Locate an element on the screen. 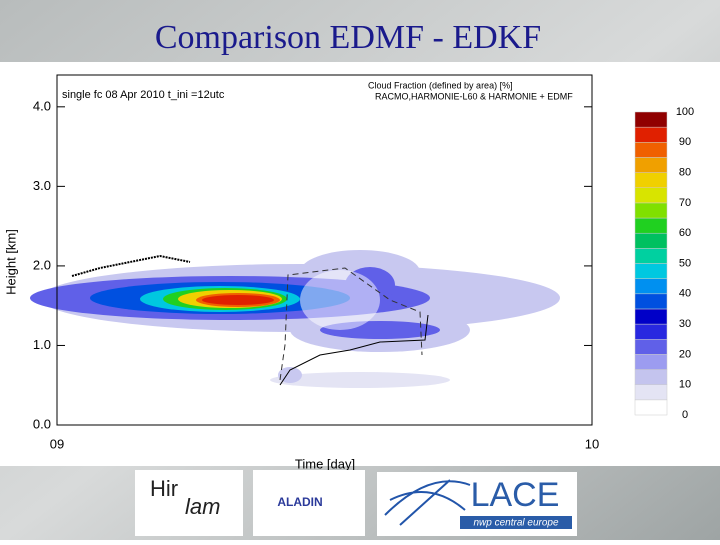 The width and height of the screenshot is (720, 545). y-tick-label: 3.0 is located at coordinates (42, 185).